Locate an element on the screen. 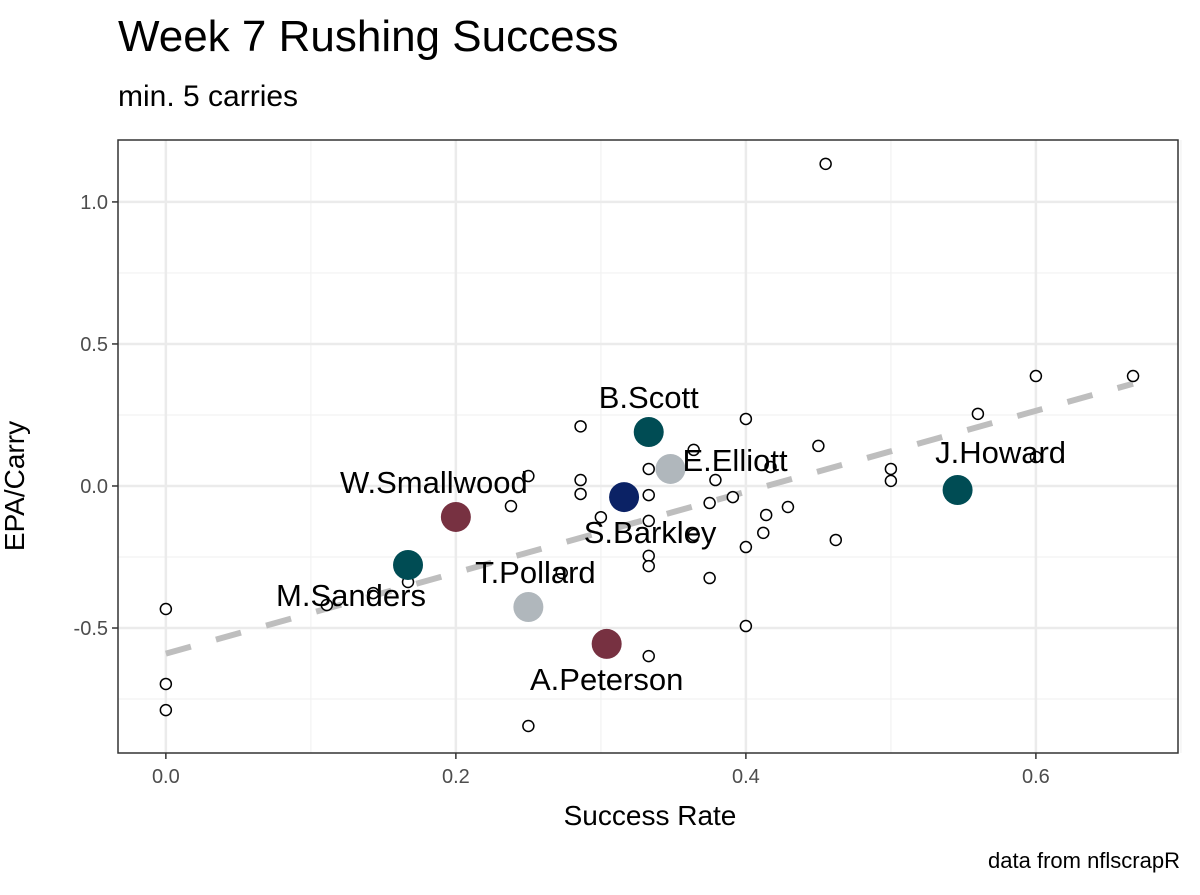 The width and height of the screenshot is (1200, 895). point-label: A.Peterson is located at coordinates (606, 679).